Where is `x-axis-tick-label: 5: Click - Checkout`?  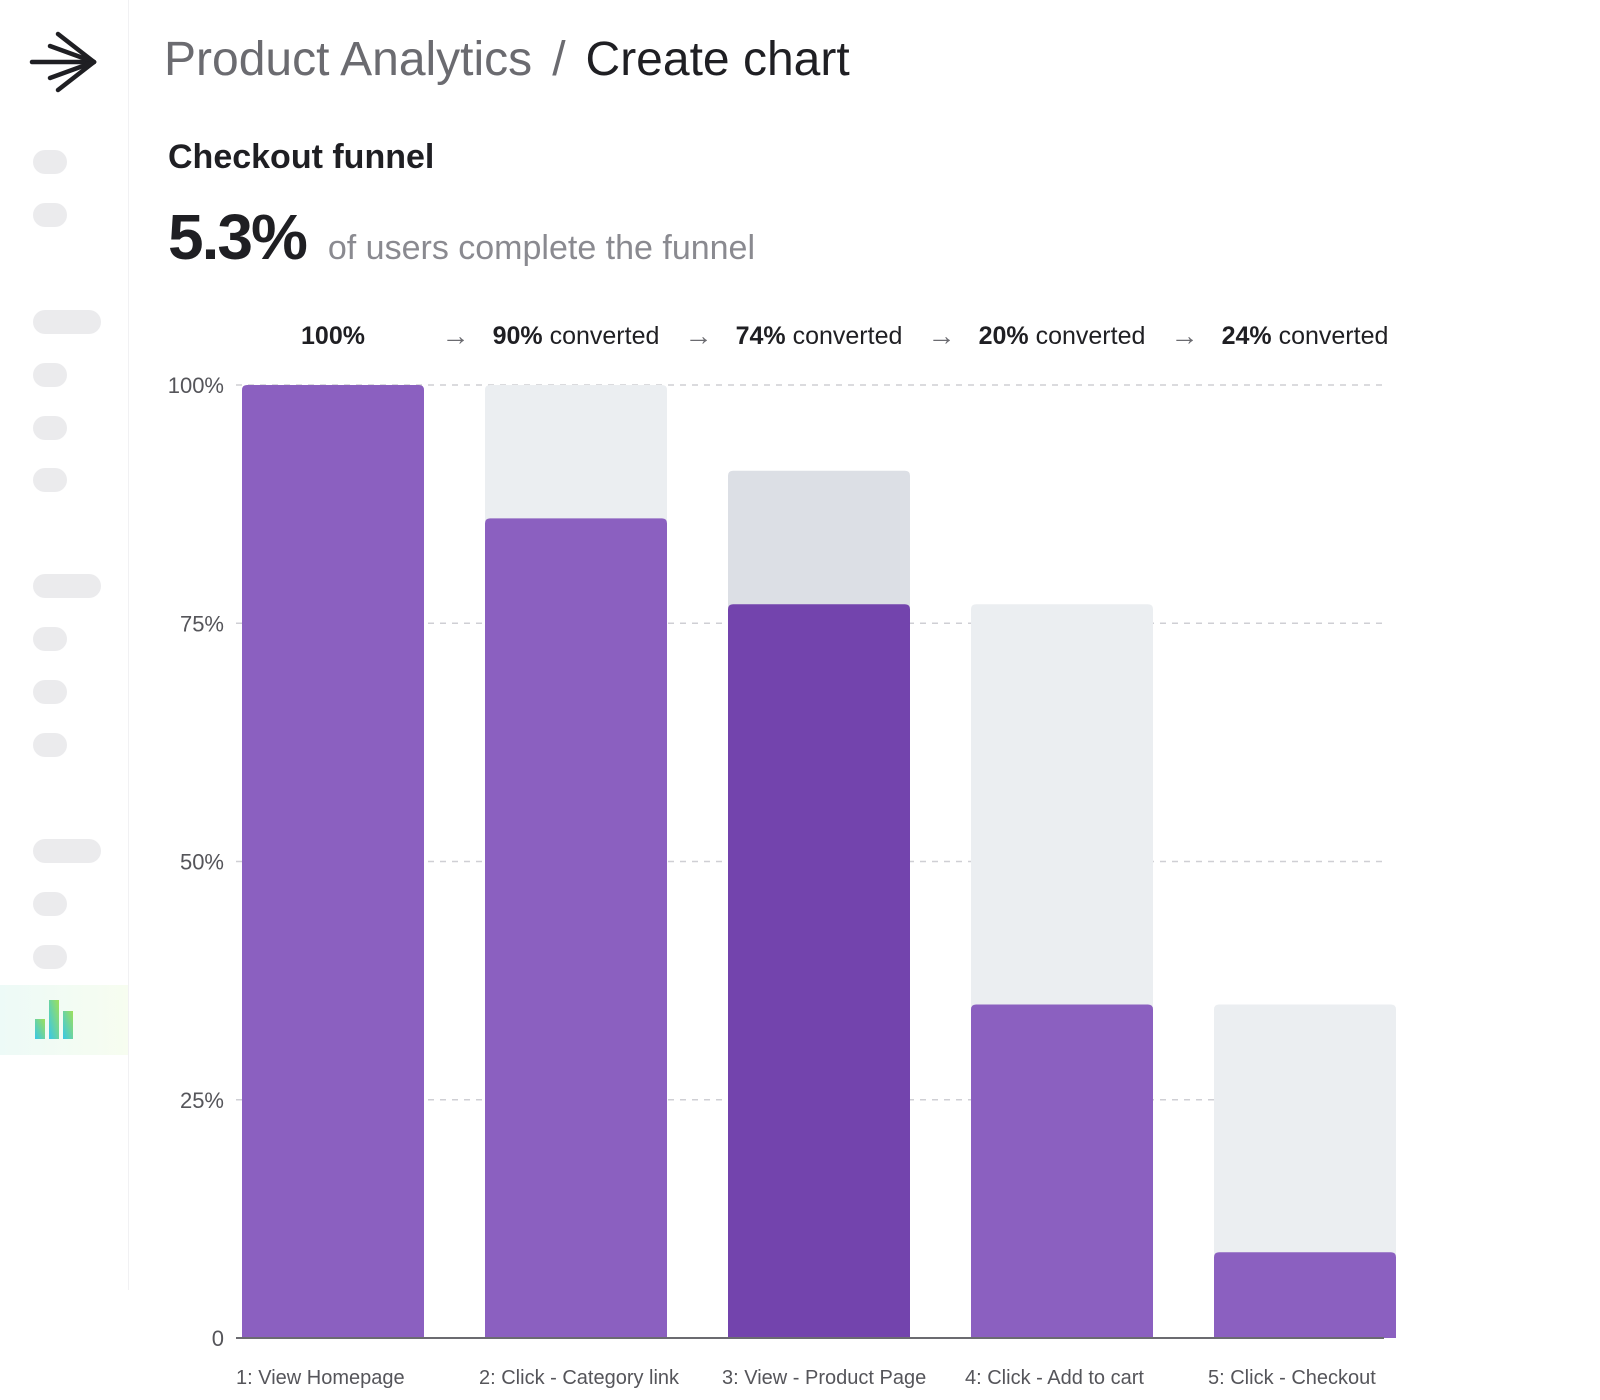 x-axis-tick-label: 5: Click - Checkout is located at coordinates (1292, 1378).